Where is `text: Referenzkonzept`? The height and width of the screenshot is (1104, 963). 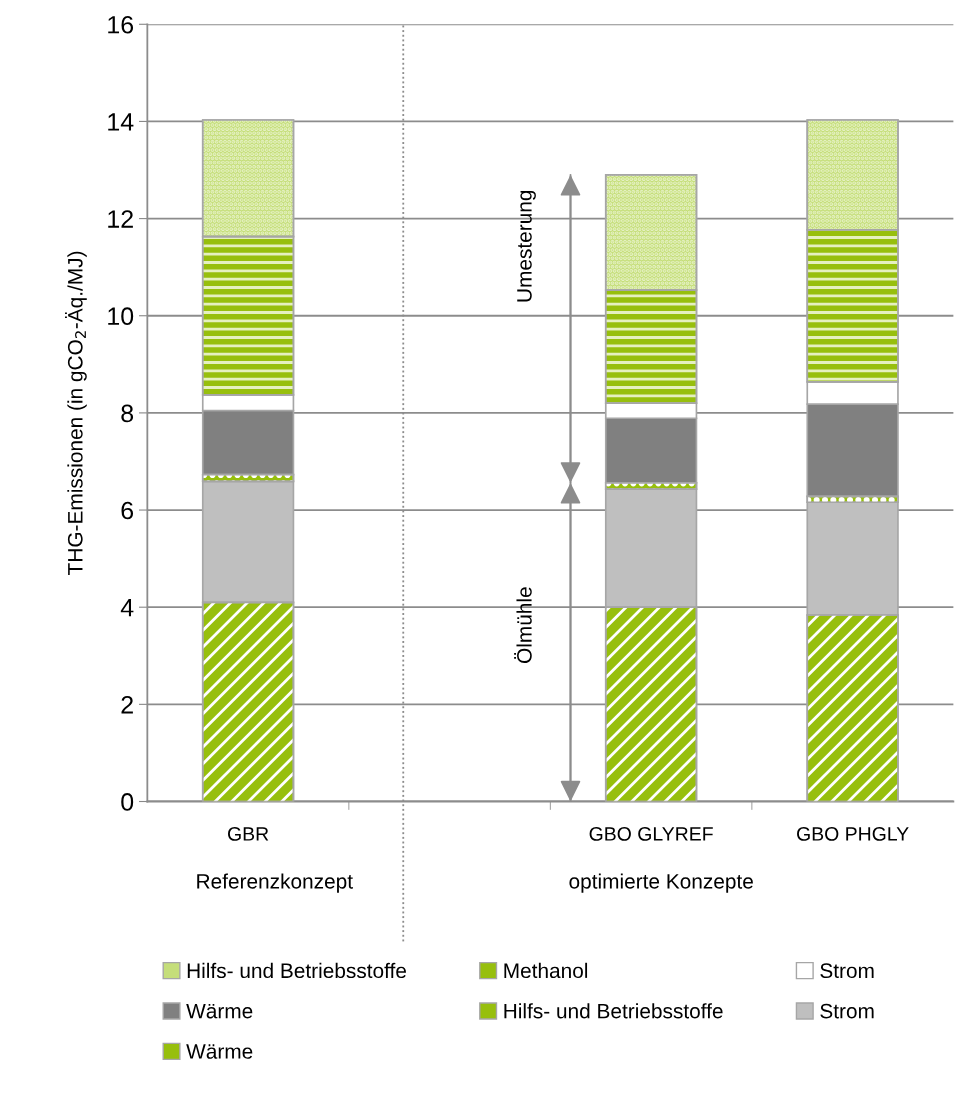 text: Referenzkonzept is located at coordinates (275, 883).